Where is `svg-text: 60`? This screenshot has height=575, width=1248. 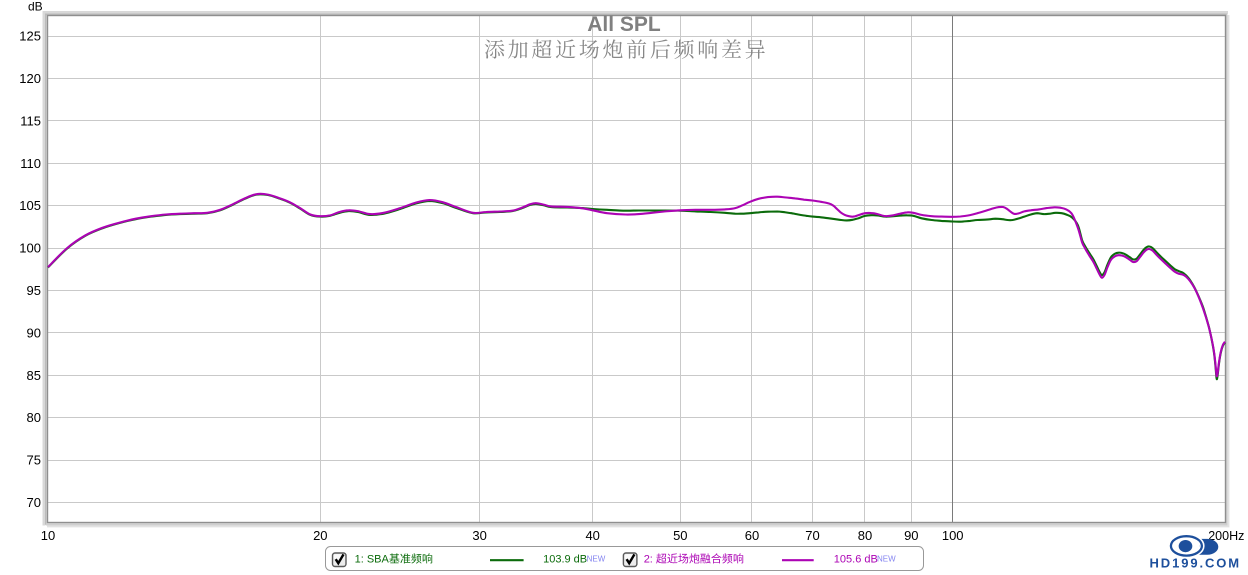
svg-text: 60 is located at coordinates (752, 535).